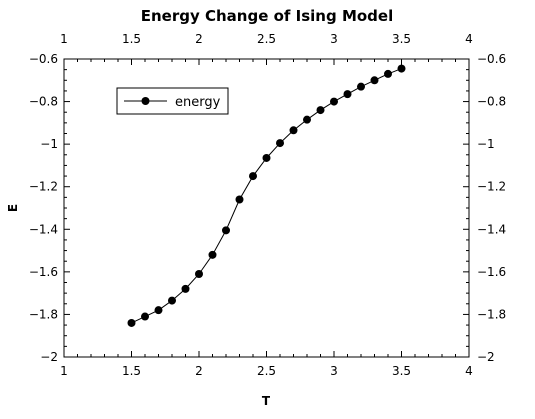 Image resolution: width=535 pixels, height=419 pixels. Describe the element at coordinates (49, 357) in the screenshot. I see `y-tick-label: −2` at that location.